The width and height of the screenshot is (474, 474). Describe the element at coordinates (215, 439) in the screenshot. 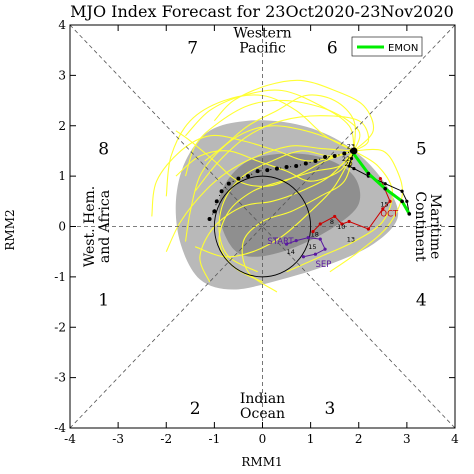

I see `x-tick-label: -1` at that location.